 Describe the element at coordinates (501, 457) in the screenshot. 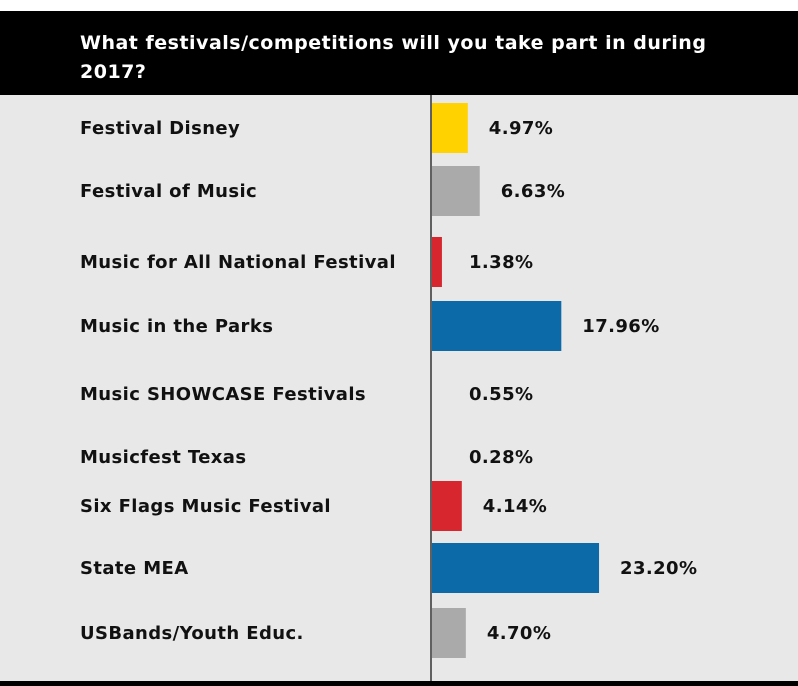

I see `value-label: 0.28%` at that location.